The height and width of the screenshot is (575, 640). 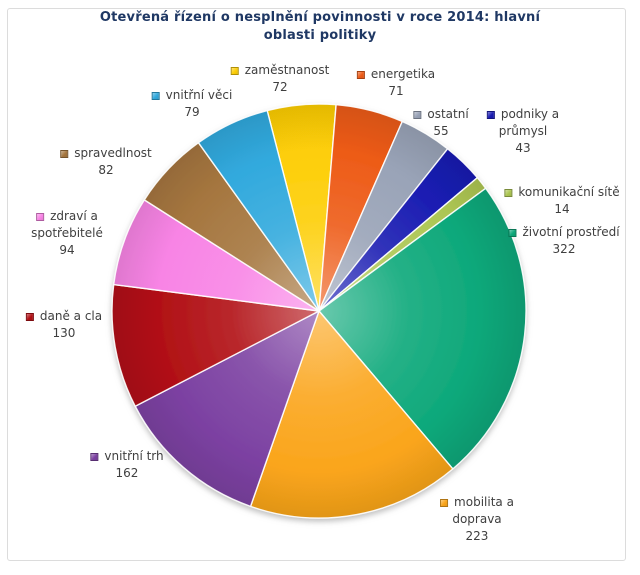 What do you see at coordinates (523, 148) in the screenshot?
I see `data-label-value: 43` at bounding box center [523, 148].